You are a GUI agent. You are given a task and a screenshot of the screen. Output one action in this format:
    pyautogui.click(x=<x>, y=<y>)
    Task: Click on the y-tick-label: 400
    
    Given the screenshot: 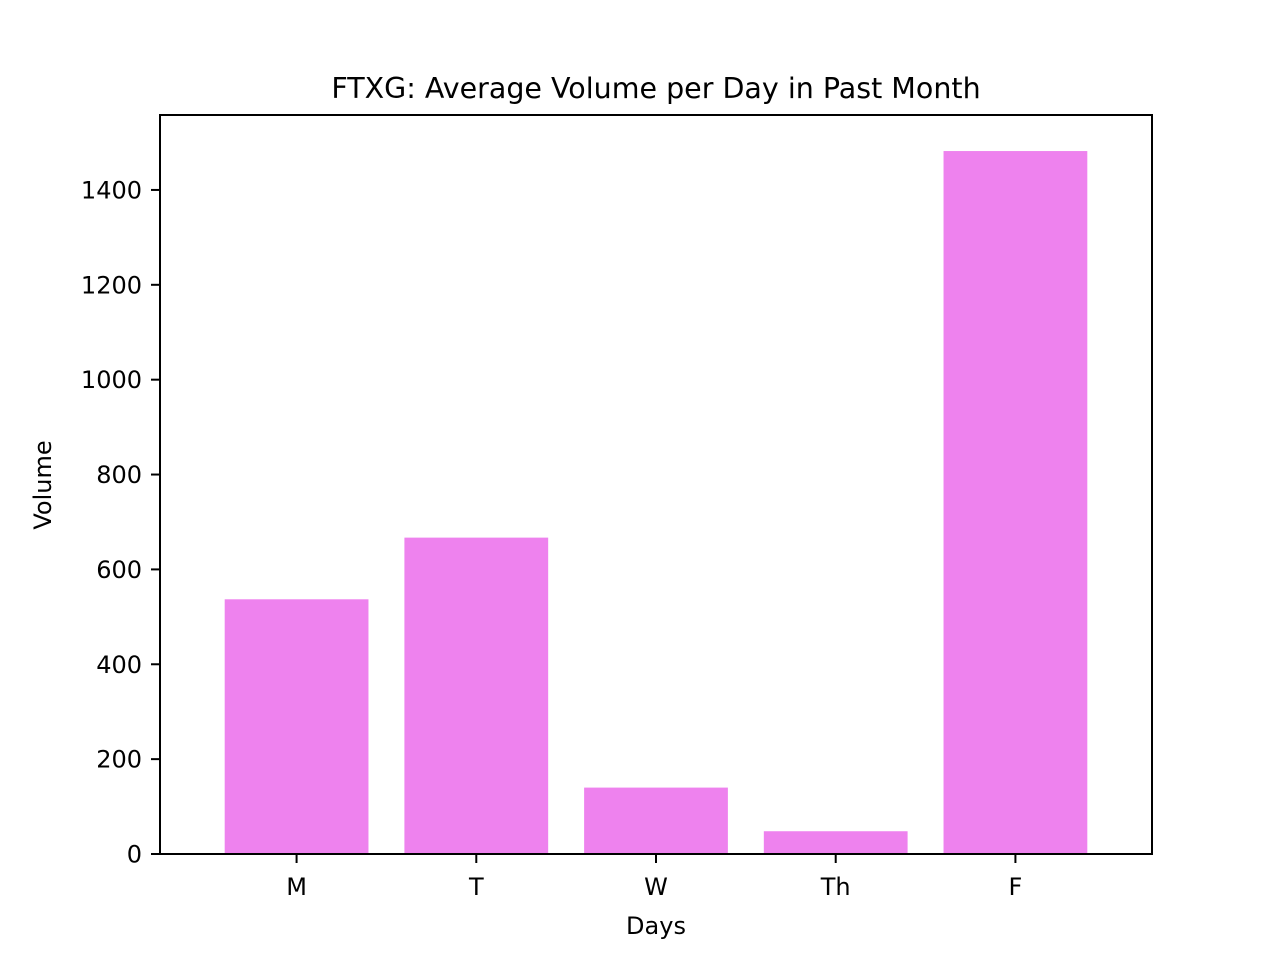 What is the action you would take?
    pyautogui.click(x=119, y=665)
    